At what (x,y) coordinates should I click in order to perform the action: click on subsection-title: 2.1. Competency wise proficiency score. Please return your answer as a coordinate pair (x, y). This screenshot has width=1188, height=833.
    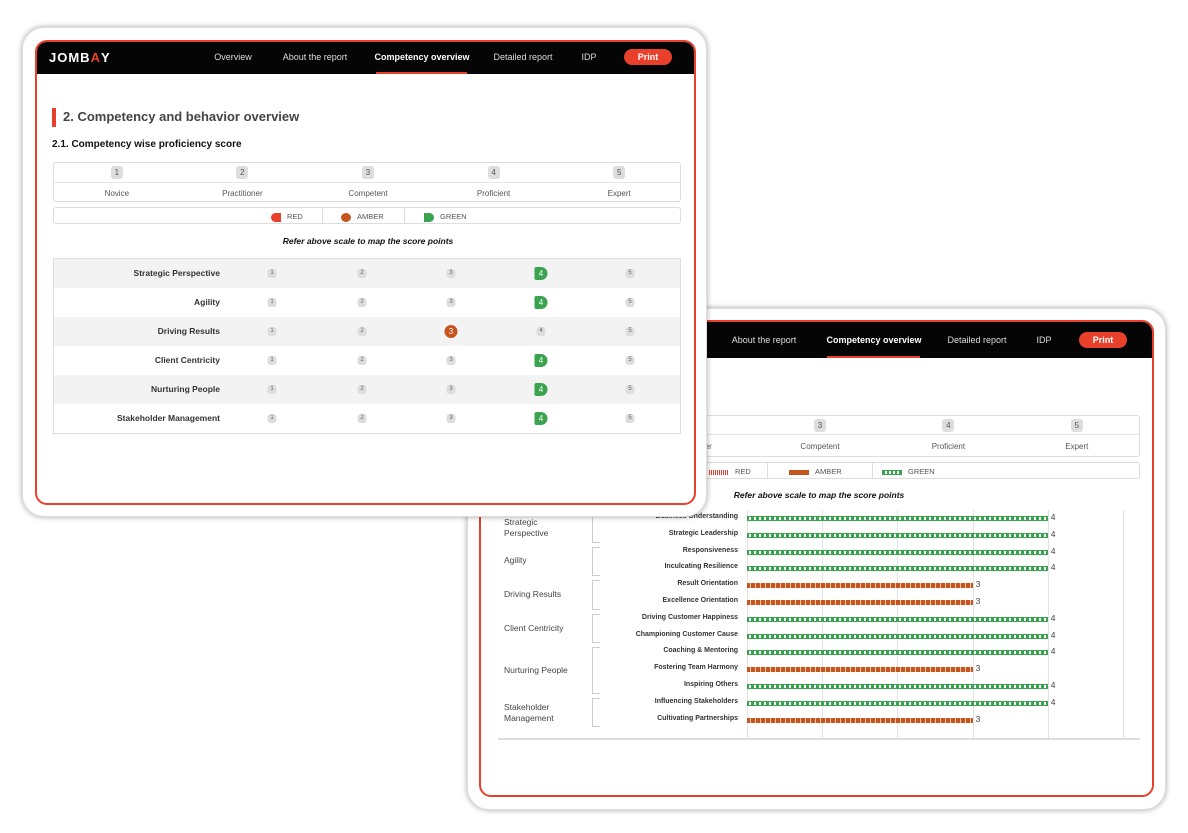
    Looking at the image, I should click on (147, 144).